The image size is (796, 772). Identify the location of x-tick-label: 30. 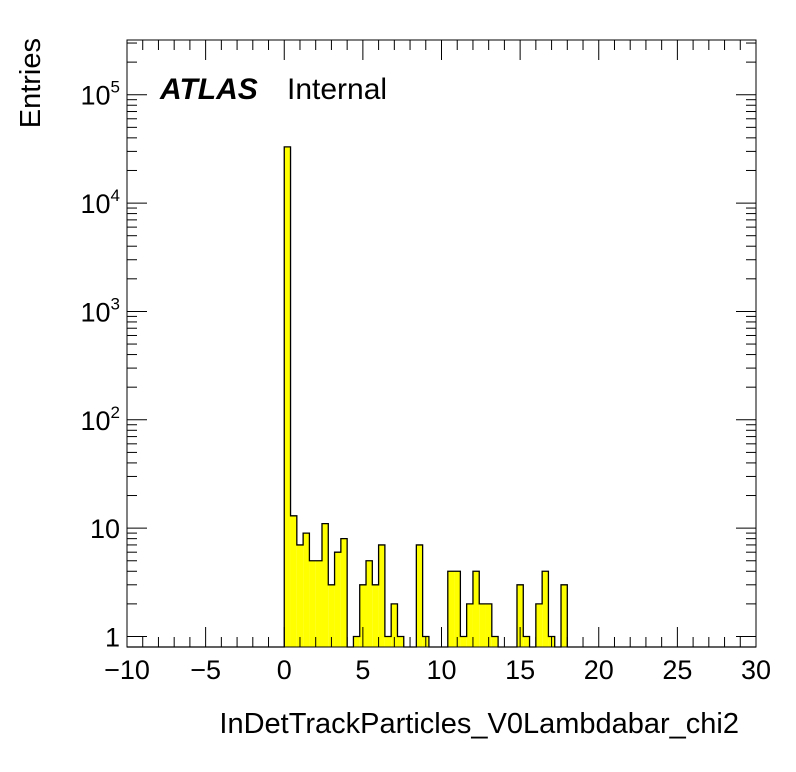
(756, 670).